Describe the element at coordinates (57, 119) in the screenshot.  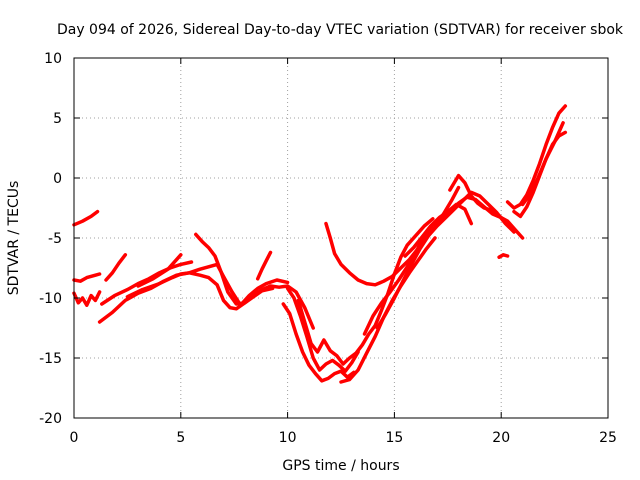
I see `y-tick-label: 5` at that location.